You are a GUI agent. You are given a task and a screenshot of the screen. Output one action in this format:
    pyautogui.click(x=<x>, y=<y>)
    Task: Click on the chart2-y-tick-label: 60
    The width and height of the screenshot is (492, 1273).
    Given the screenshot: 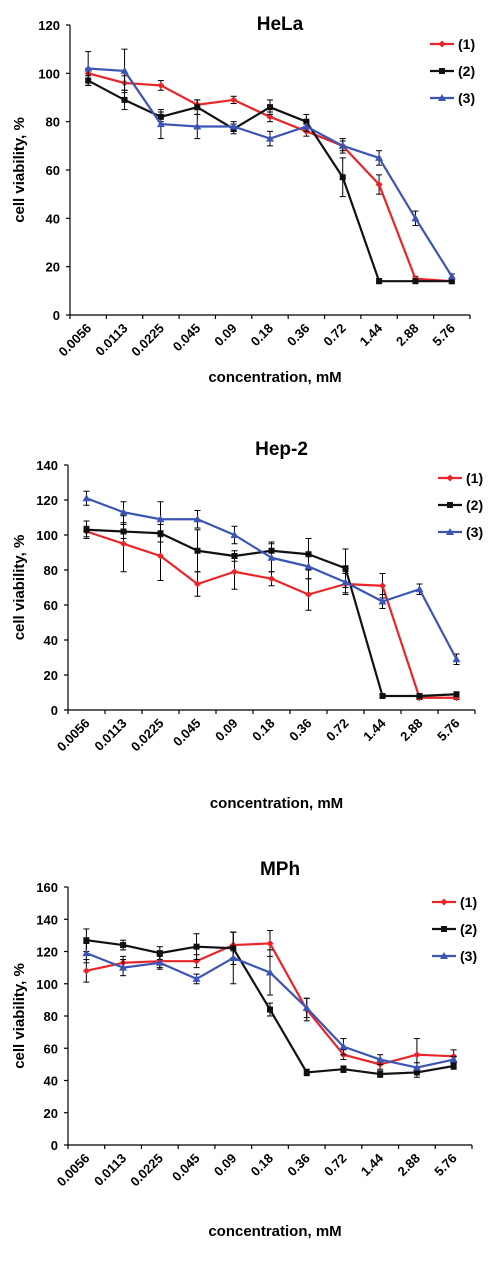 What is the action you would take?
    pyautogui.click(x=51, y=605)
    